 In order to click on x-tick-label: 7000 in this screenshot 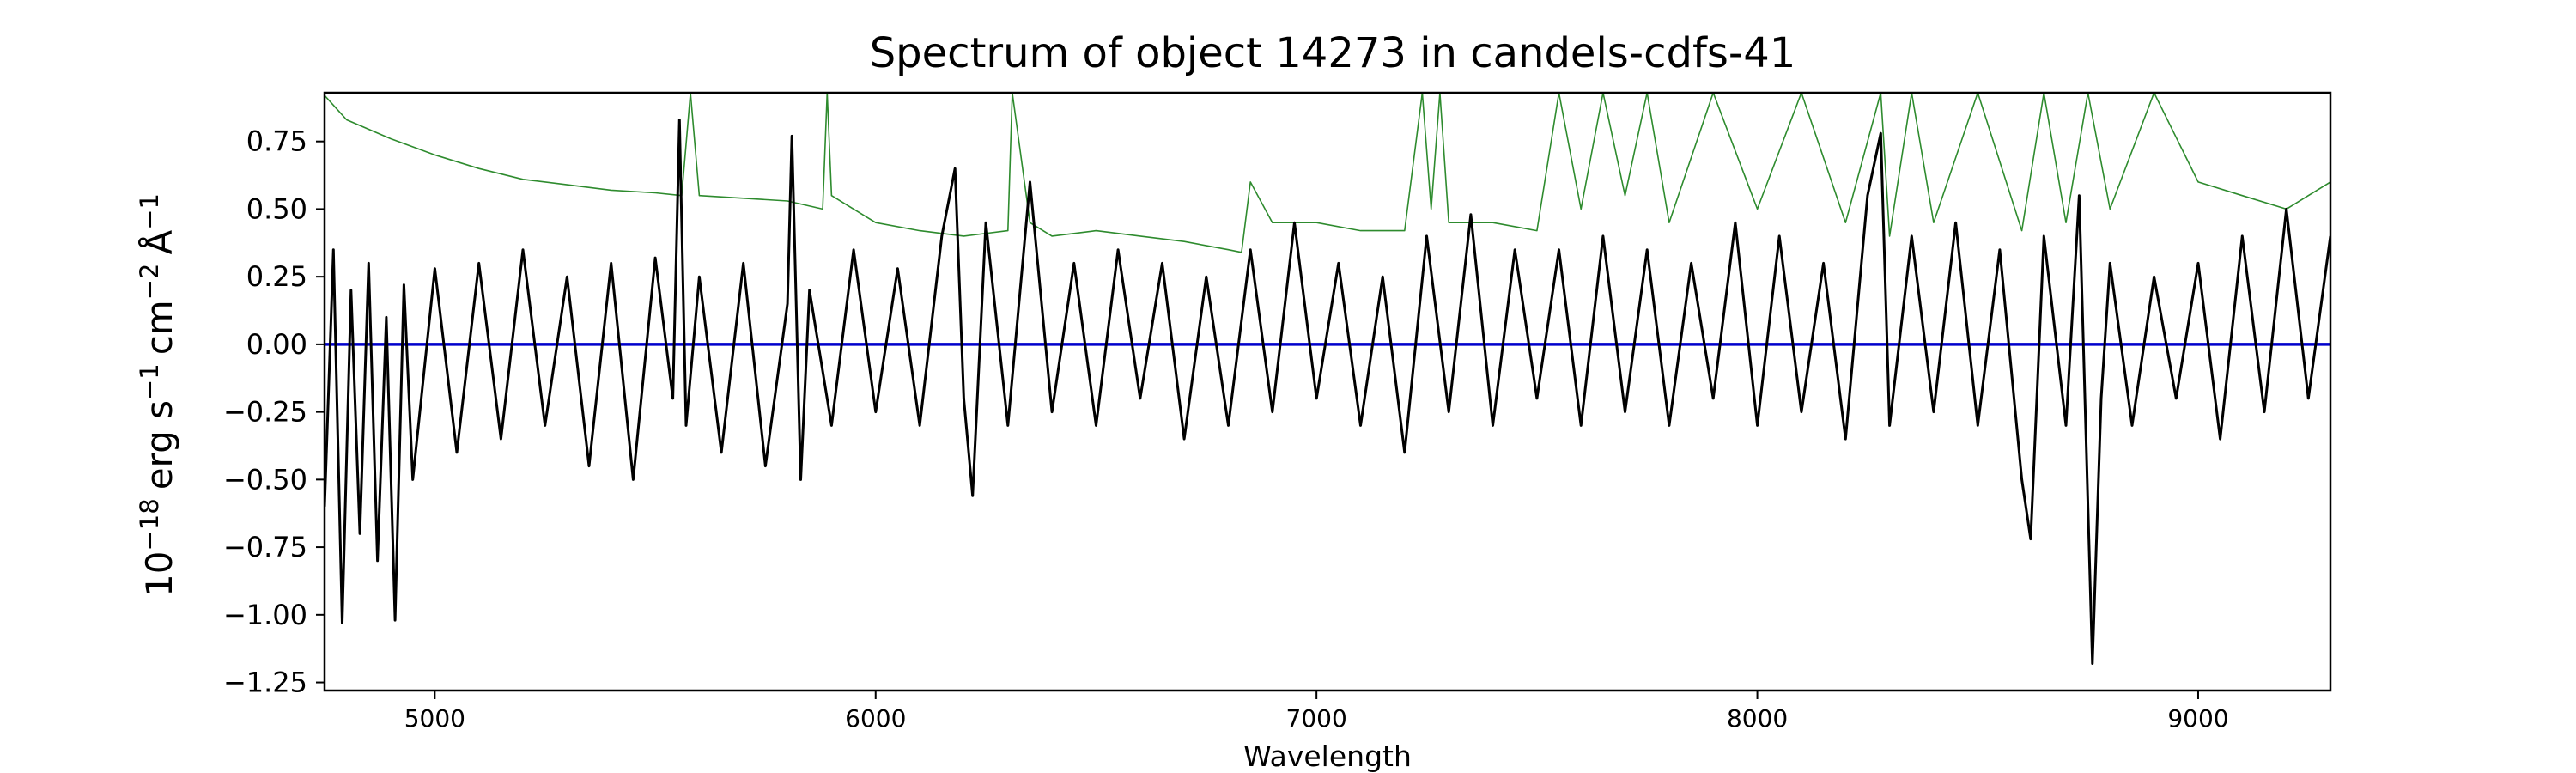, I will do `click(1316, 718)`.